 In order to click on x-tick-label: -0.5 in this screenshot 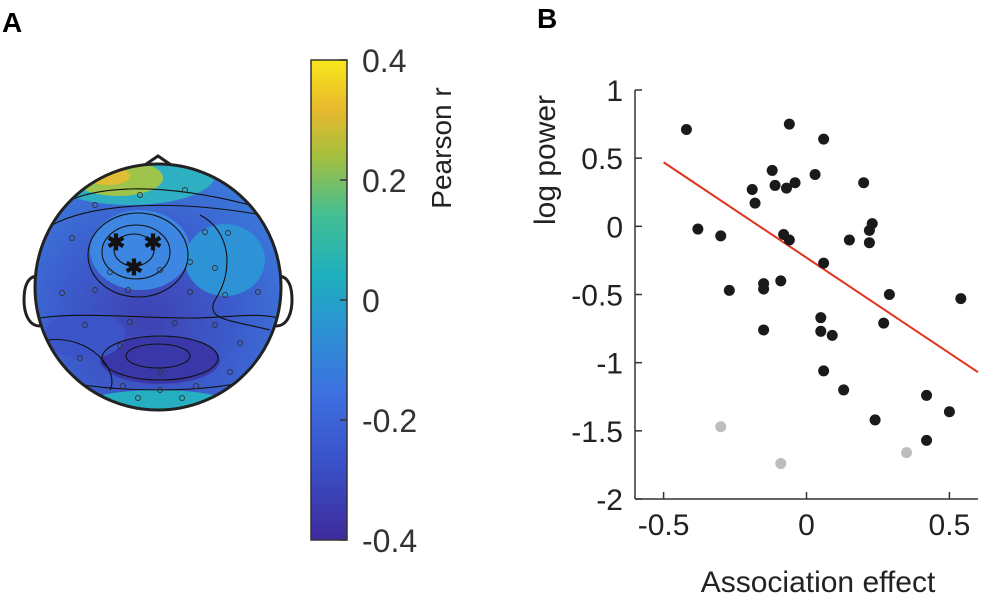, I will do `click(664, 525)`.